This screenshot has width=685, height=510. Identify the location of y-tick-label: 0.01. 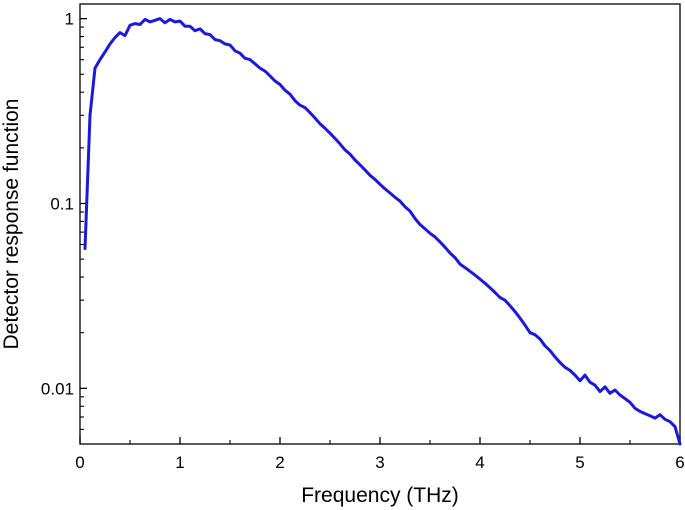
(57, 388).